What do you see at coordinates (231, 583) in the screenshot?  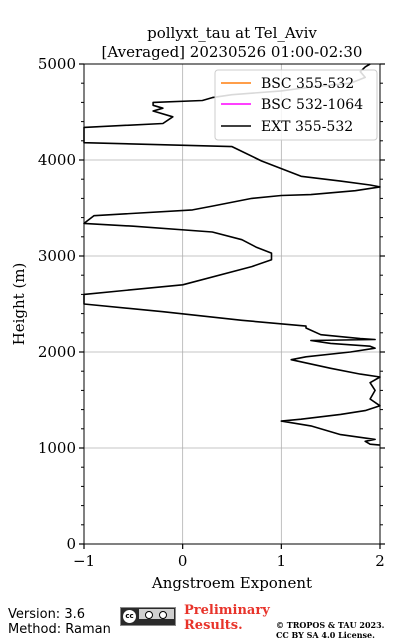 I see `x-axis-label: Angstroem Exponent` at bounding box center [231, 583].